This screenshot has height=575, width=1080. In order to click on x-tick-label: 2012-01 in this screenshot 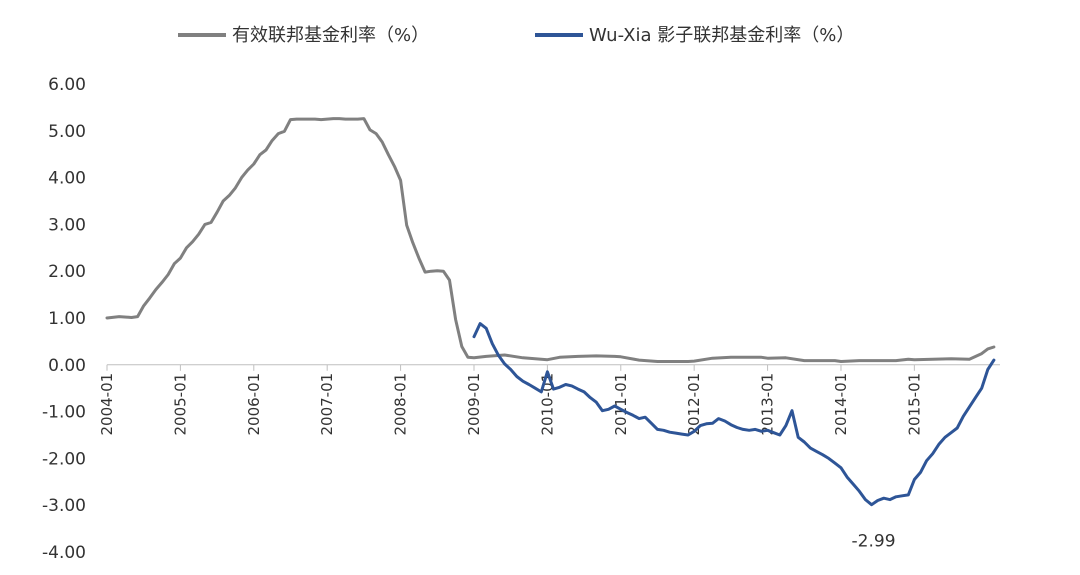, I will do `click(694, 404)`.